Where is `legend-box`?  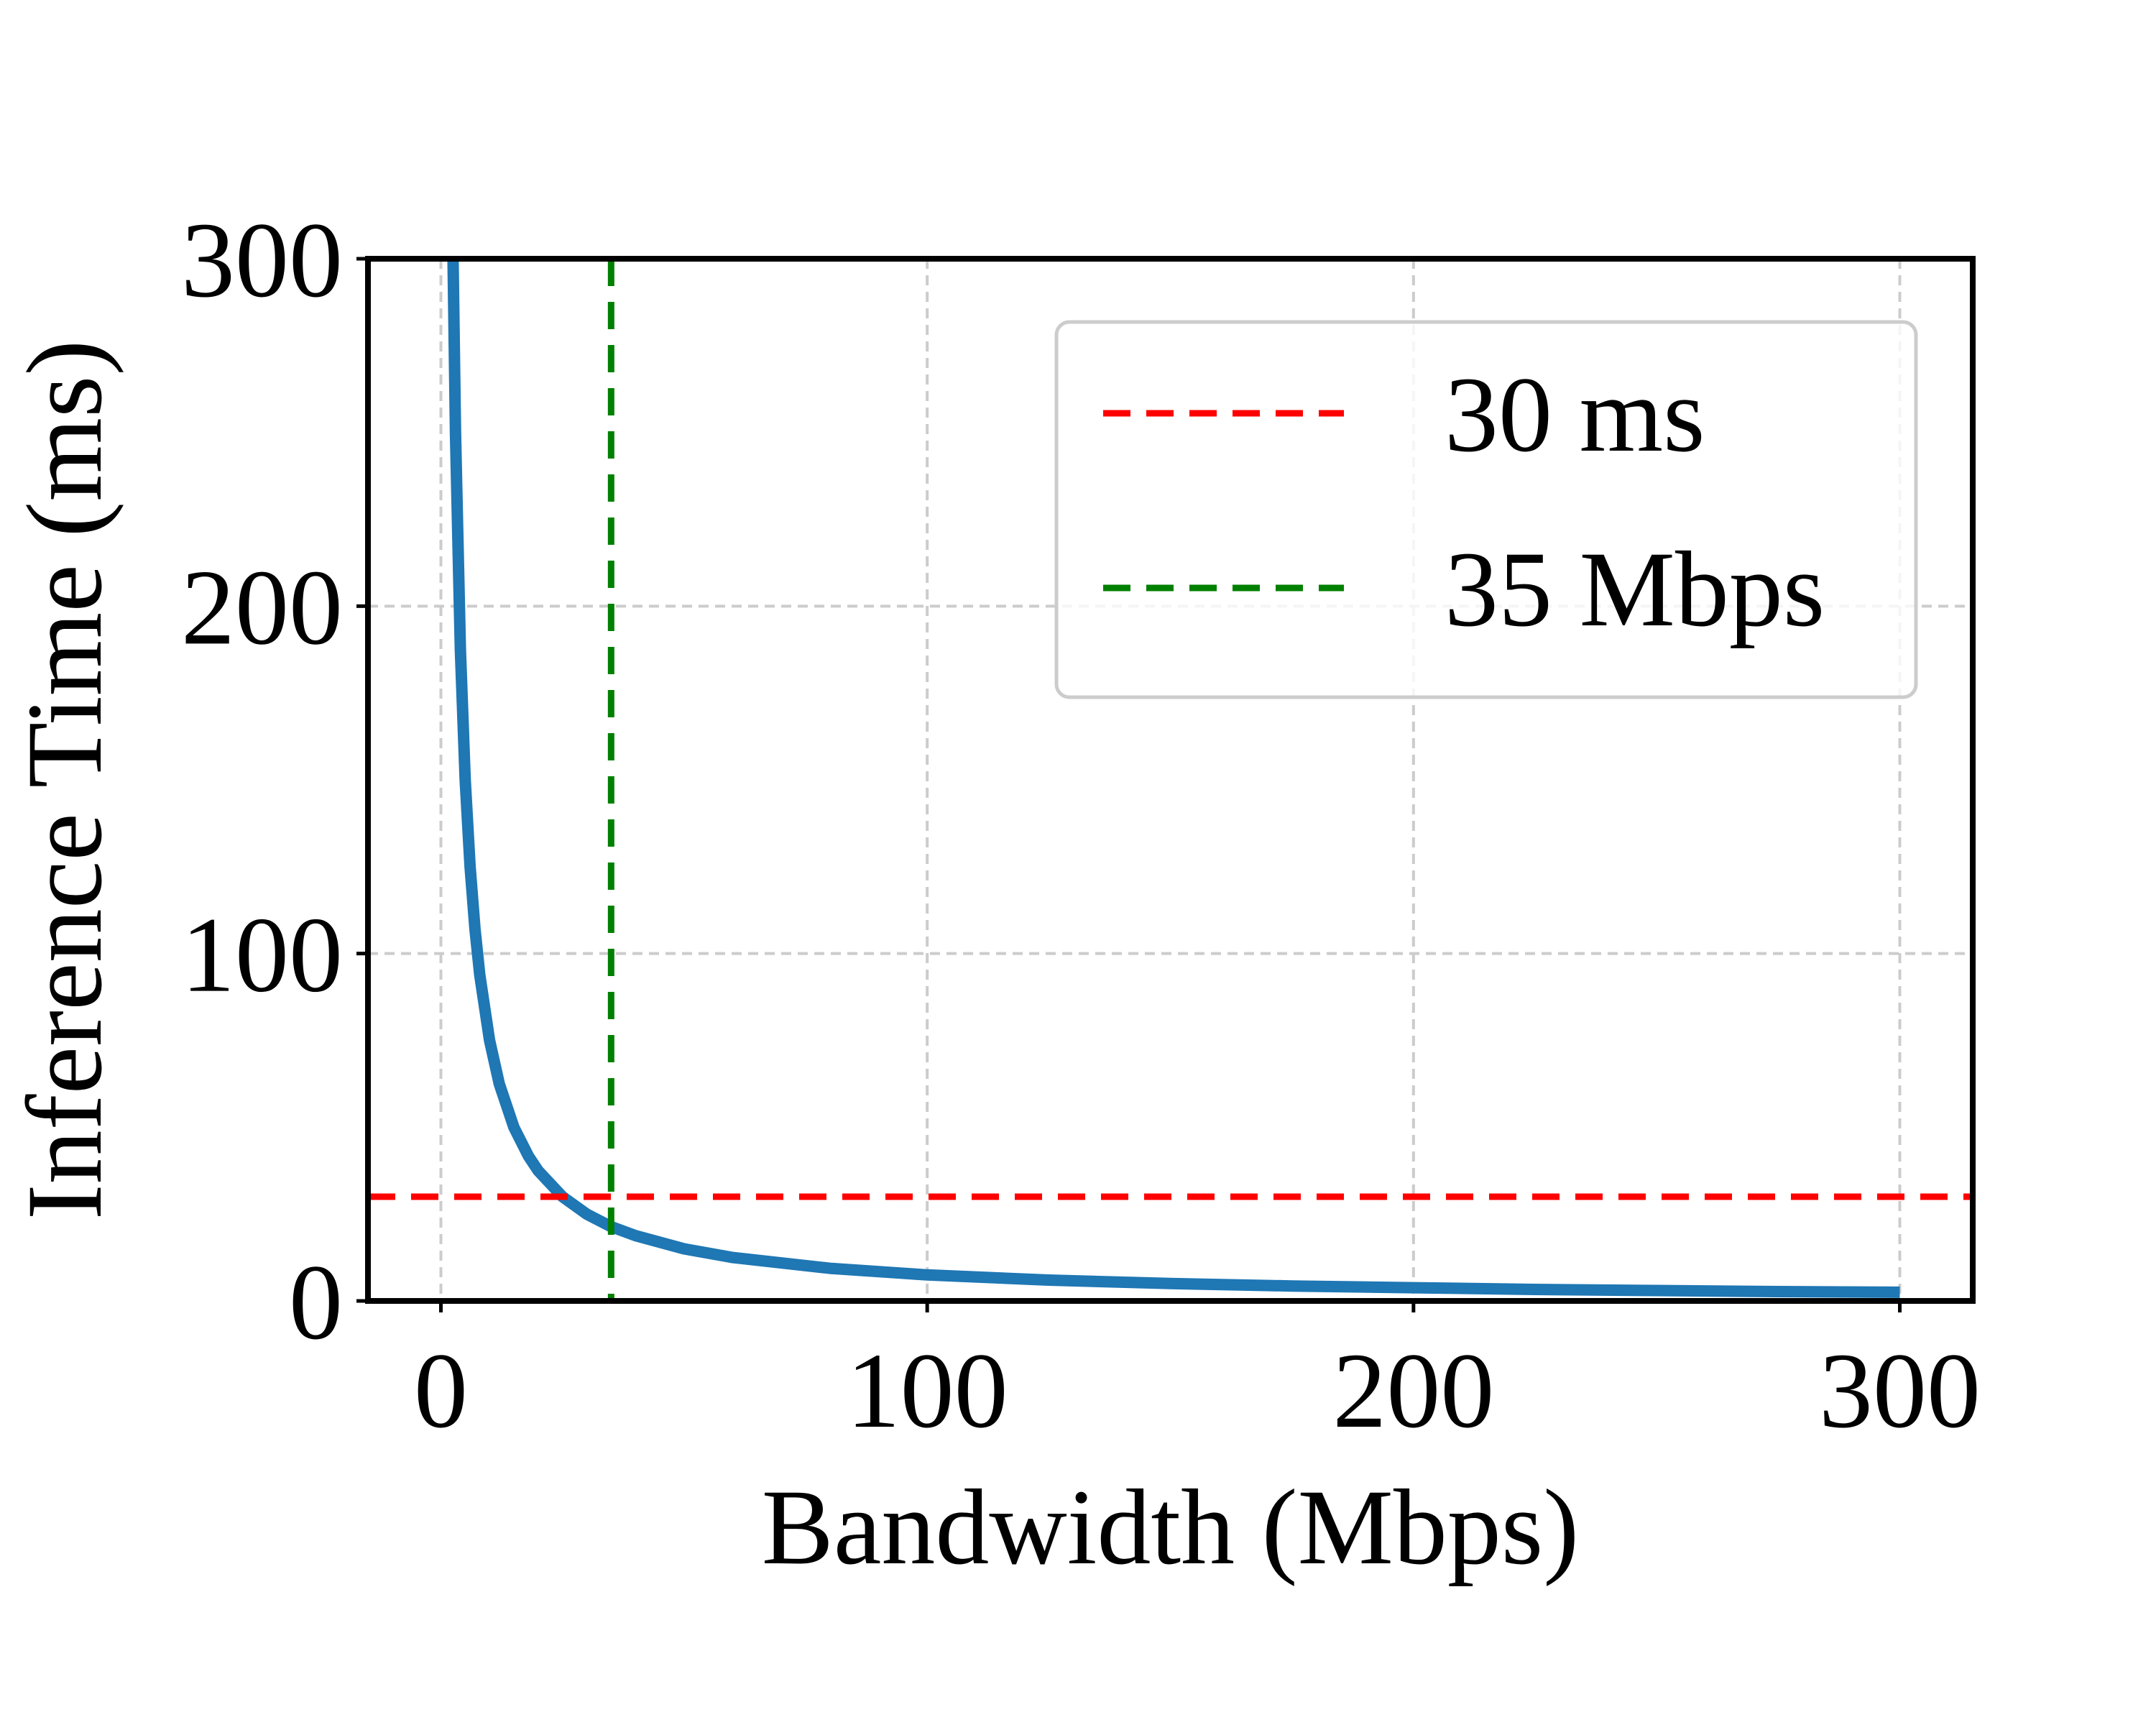
legend-box is located at coordinates (1486, 509).